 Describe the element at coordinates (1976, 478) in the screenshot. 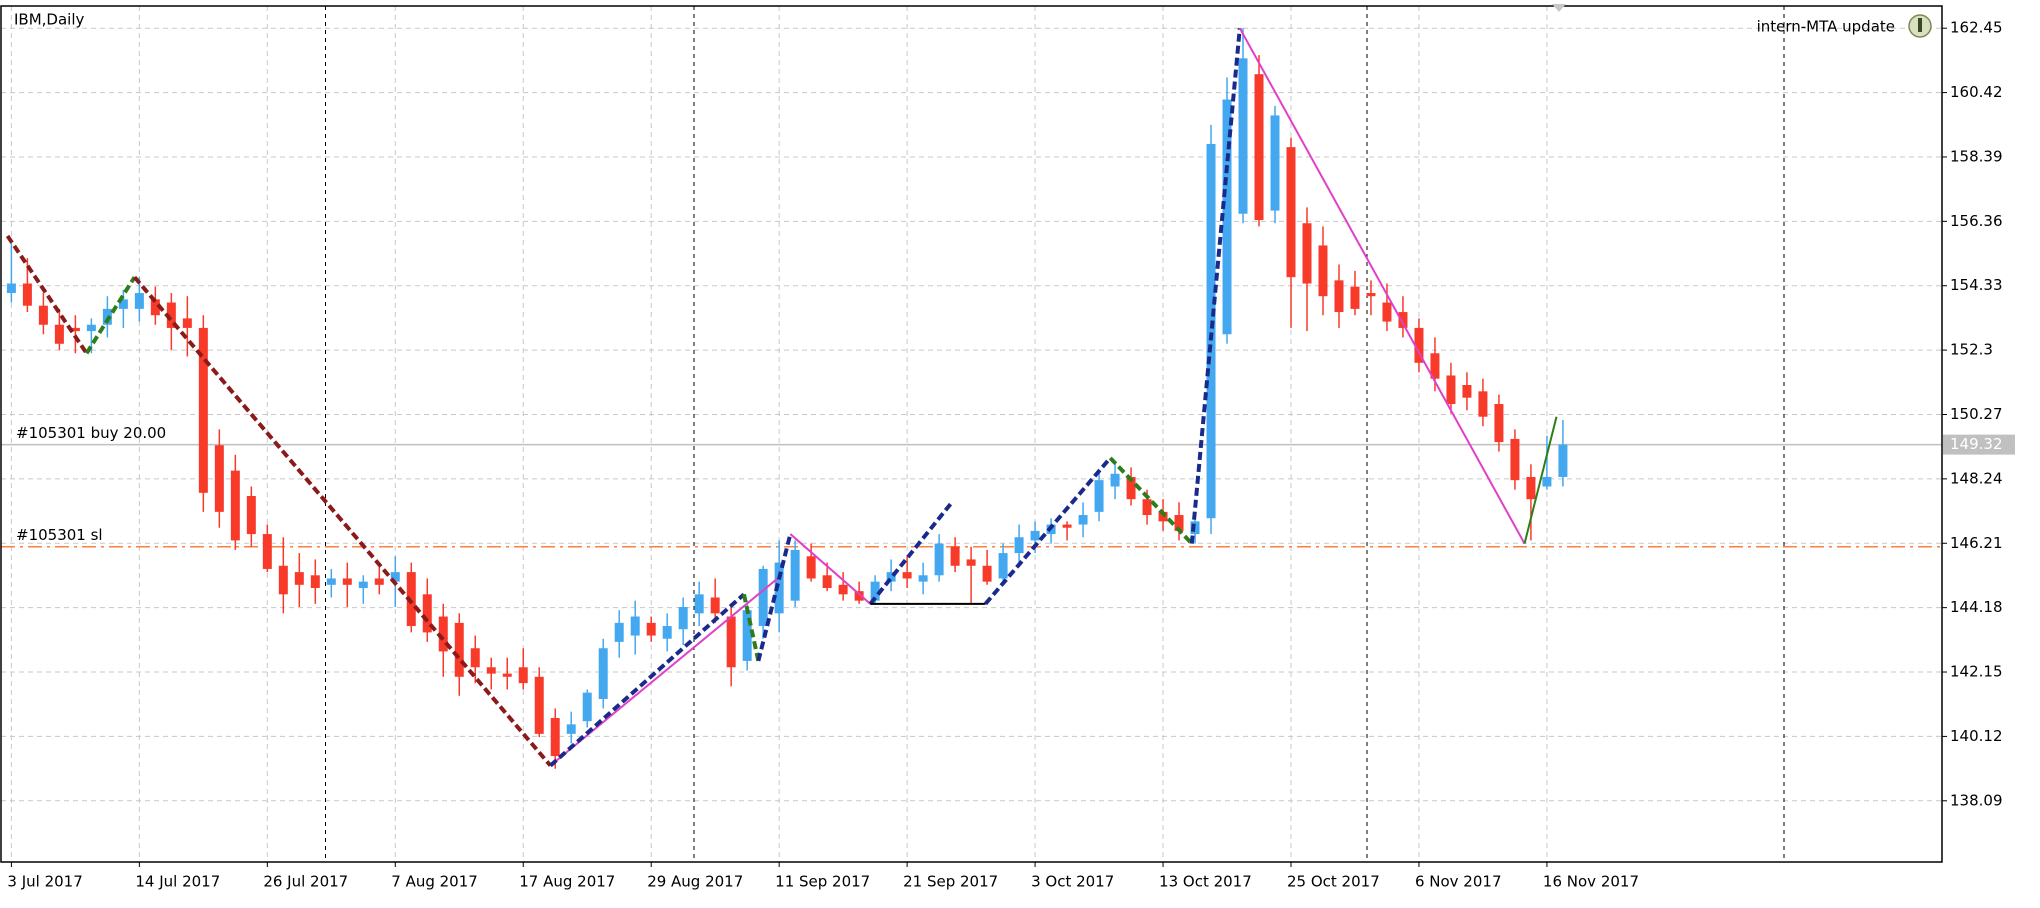

I see `y-tick-label: 148.24` at that location.